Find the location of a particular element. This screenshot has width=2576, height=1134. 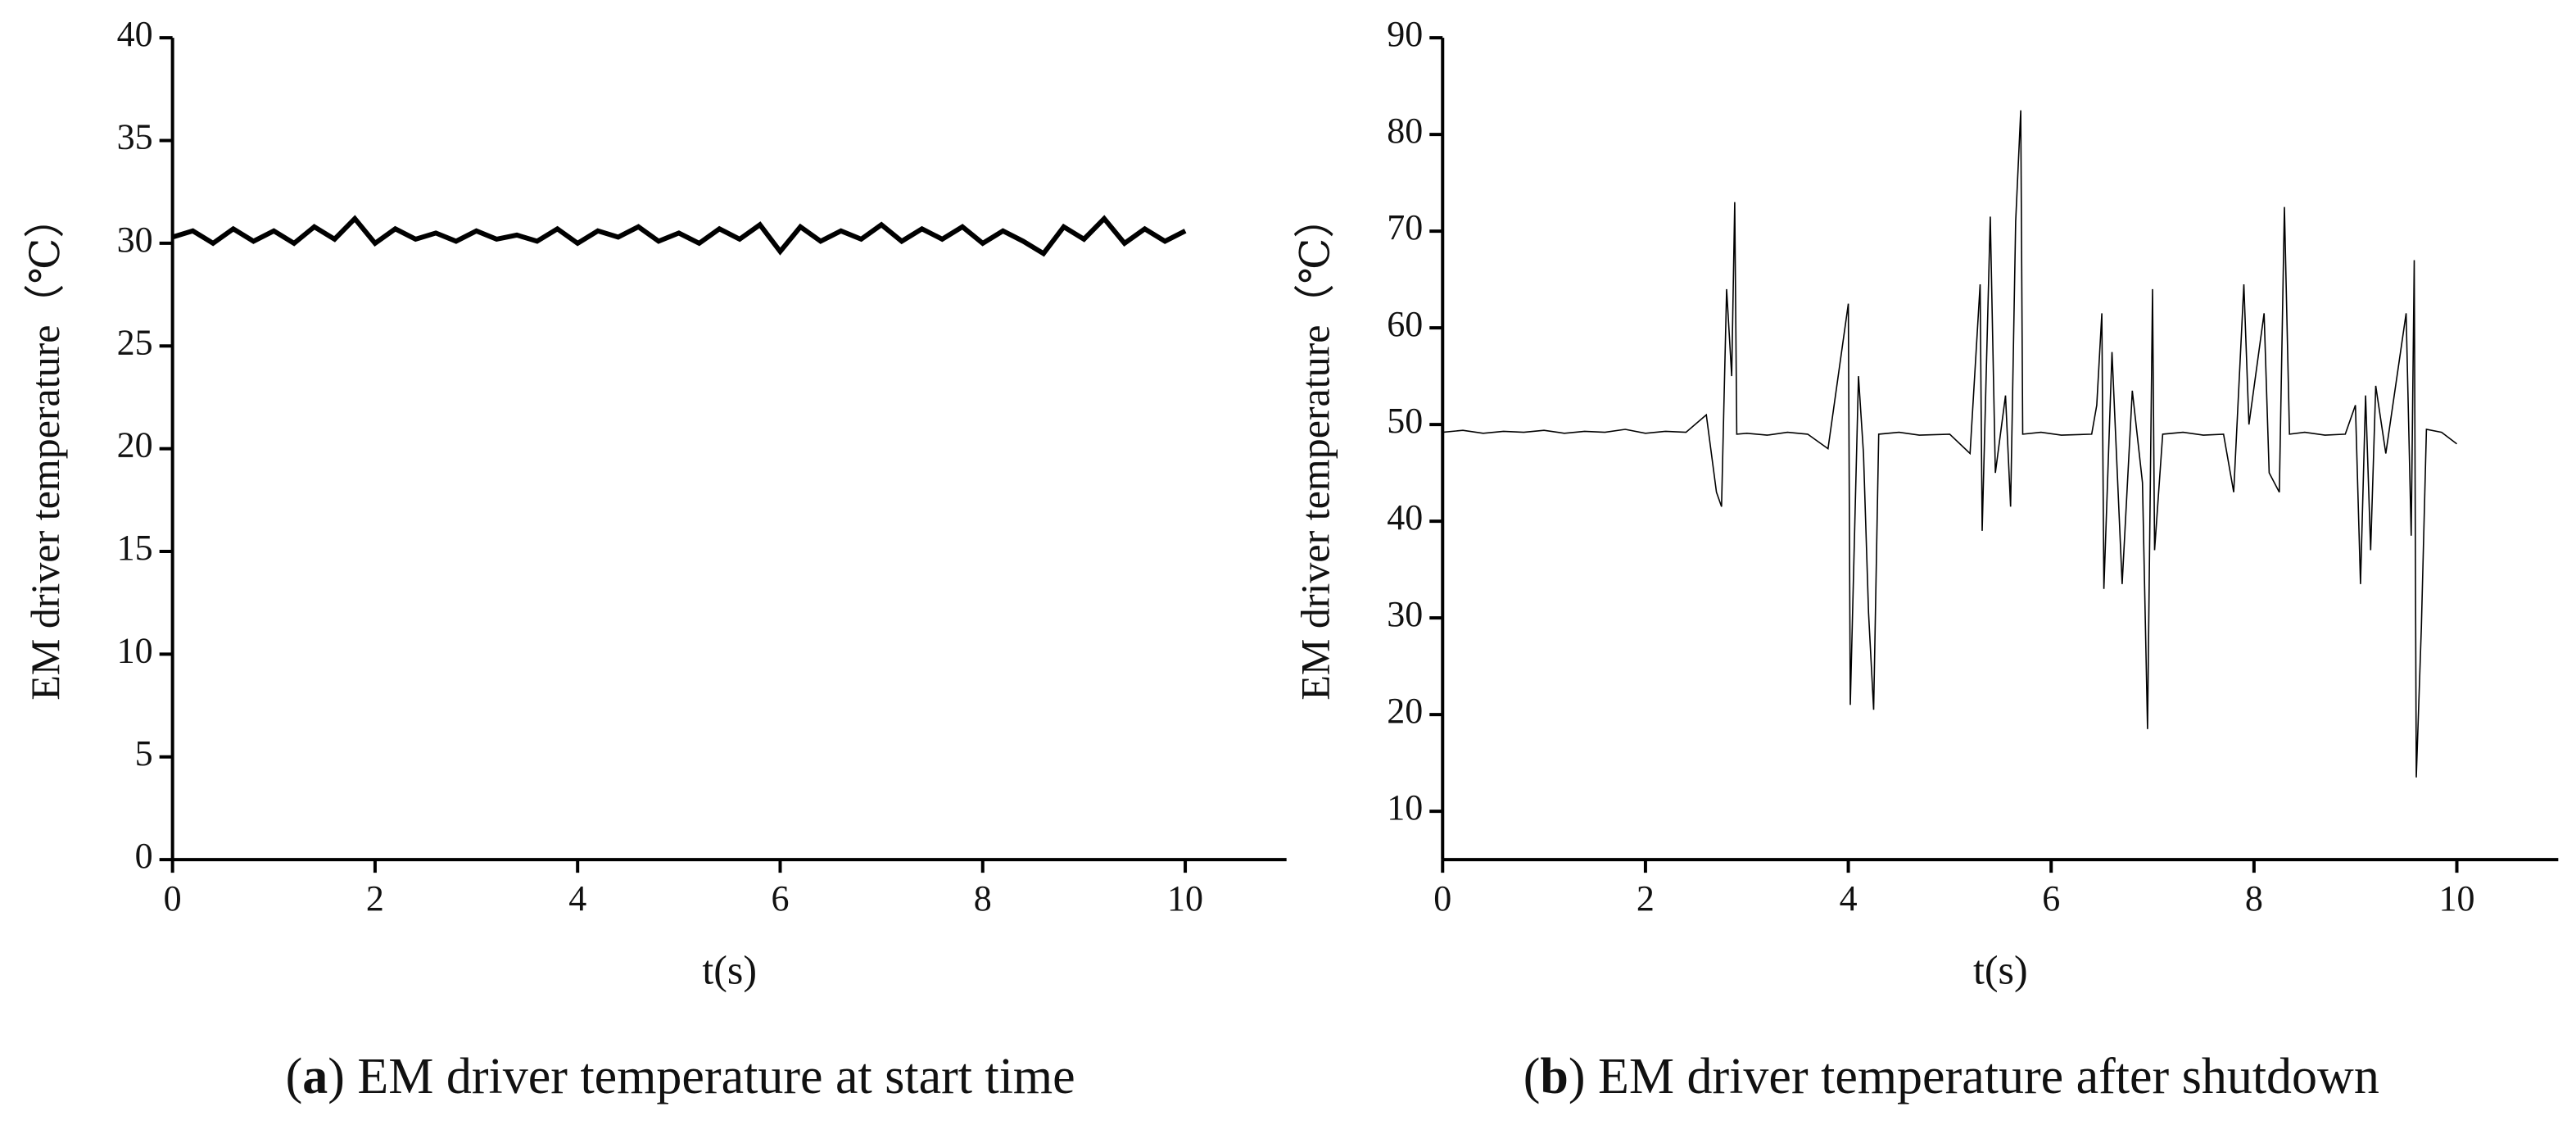

y-tick-label: 90 is located at coordinates (1405, 34).